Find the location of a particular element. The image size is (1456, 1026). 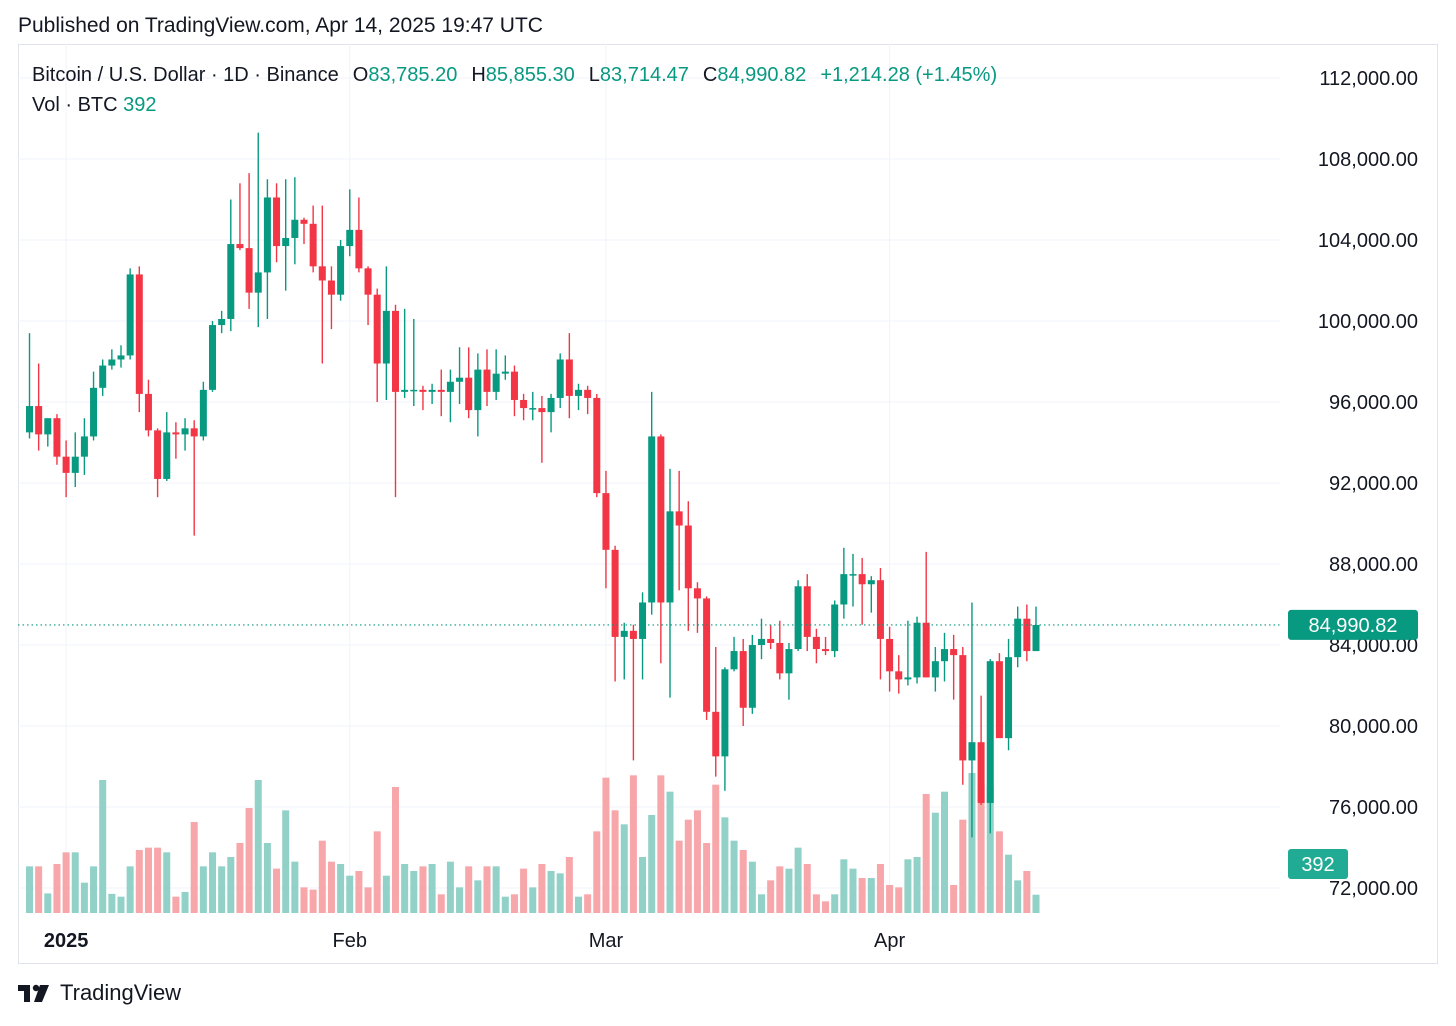

tradingview-logo-icon is located at coordinates (36, 993).